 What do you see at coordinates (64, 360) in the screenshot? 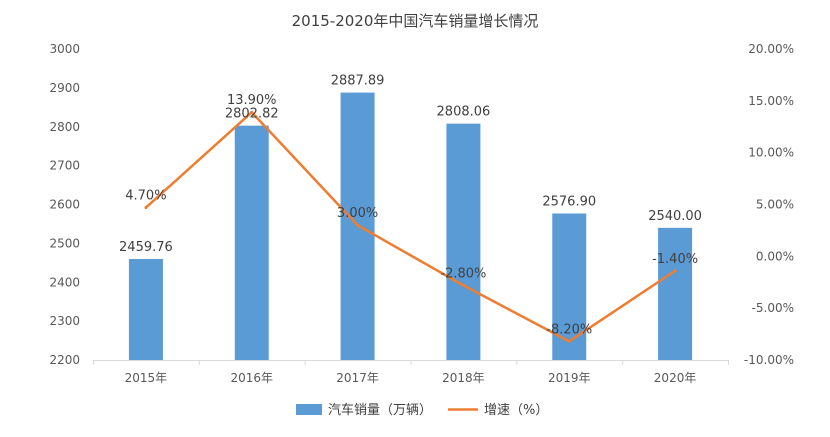
I see `y-left-tick-label: 2200` at bounding box center [64, 360].